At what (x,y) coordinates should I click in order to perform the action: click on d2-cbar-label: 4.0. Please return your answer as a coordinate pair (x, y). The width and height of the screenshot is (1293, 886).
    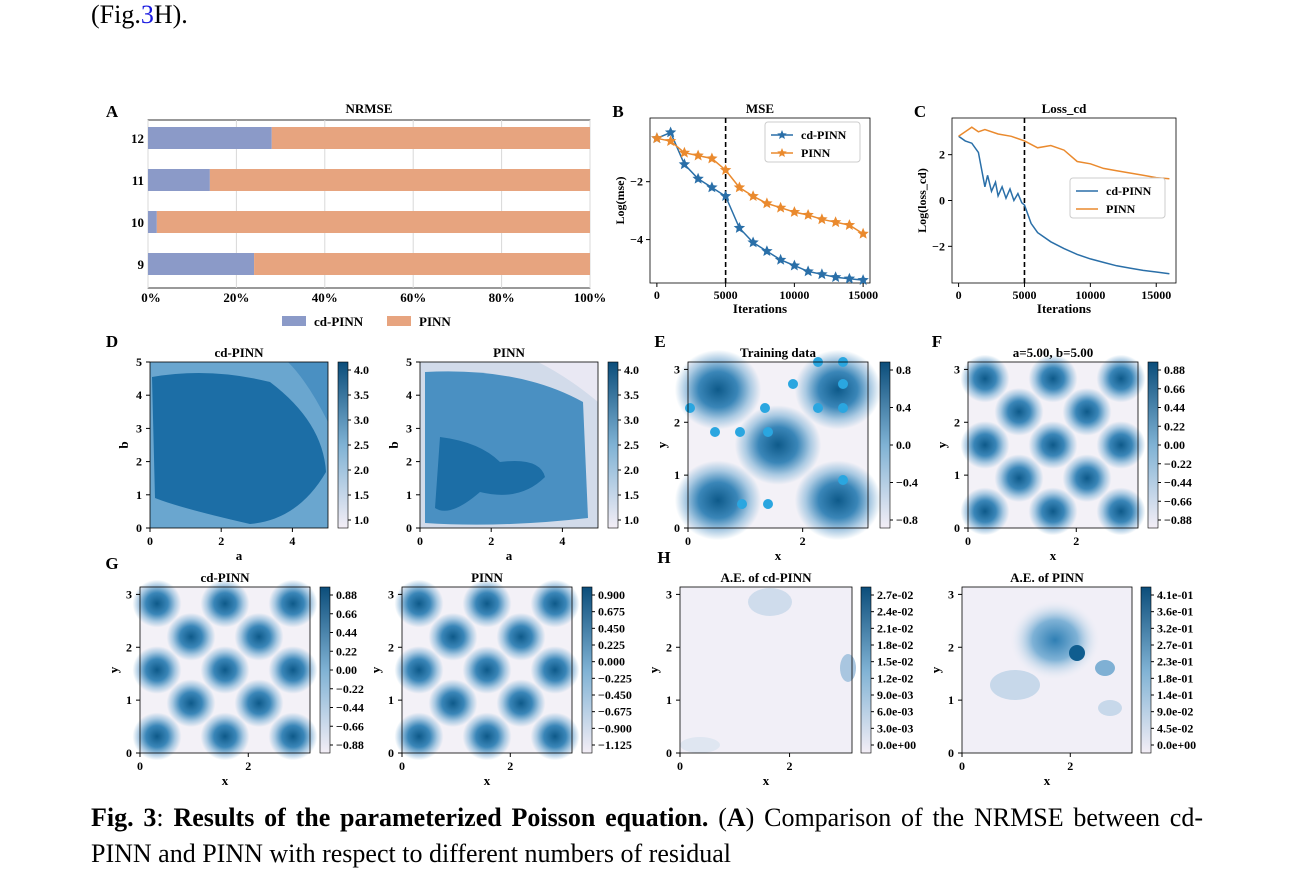
    Looking at the image, I should click on (631, 370).